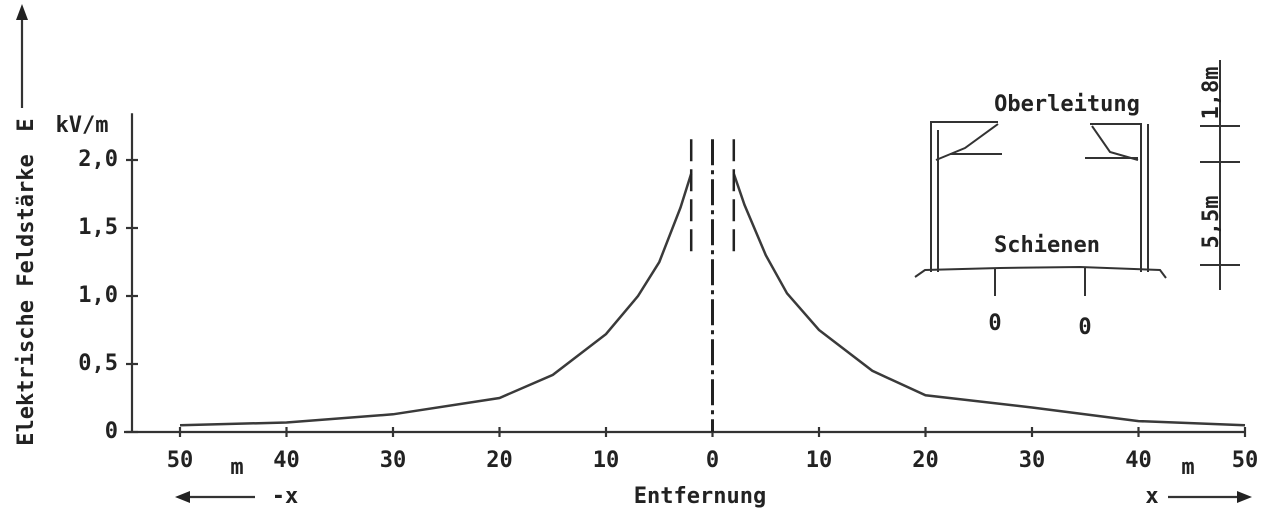 The height and width of the screenshot is (510, 1275). I want to click on direction-label: -x, so click(285, 496).